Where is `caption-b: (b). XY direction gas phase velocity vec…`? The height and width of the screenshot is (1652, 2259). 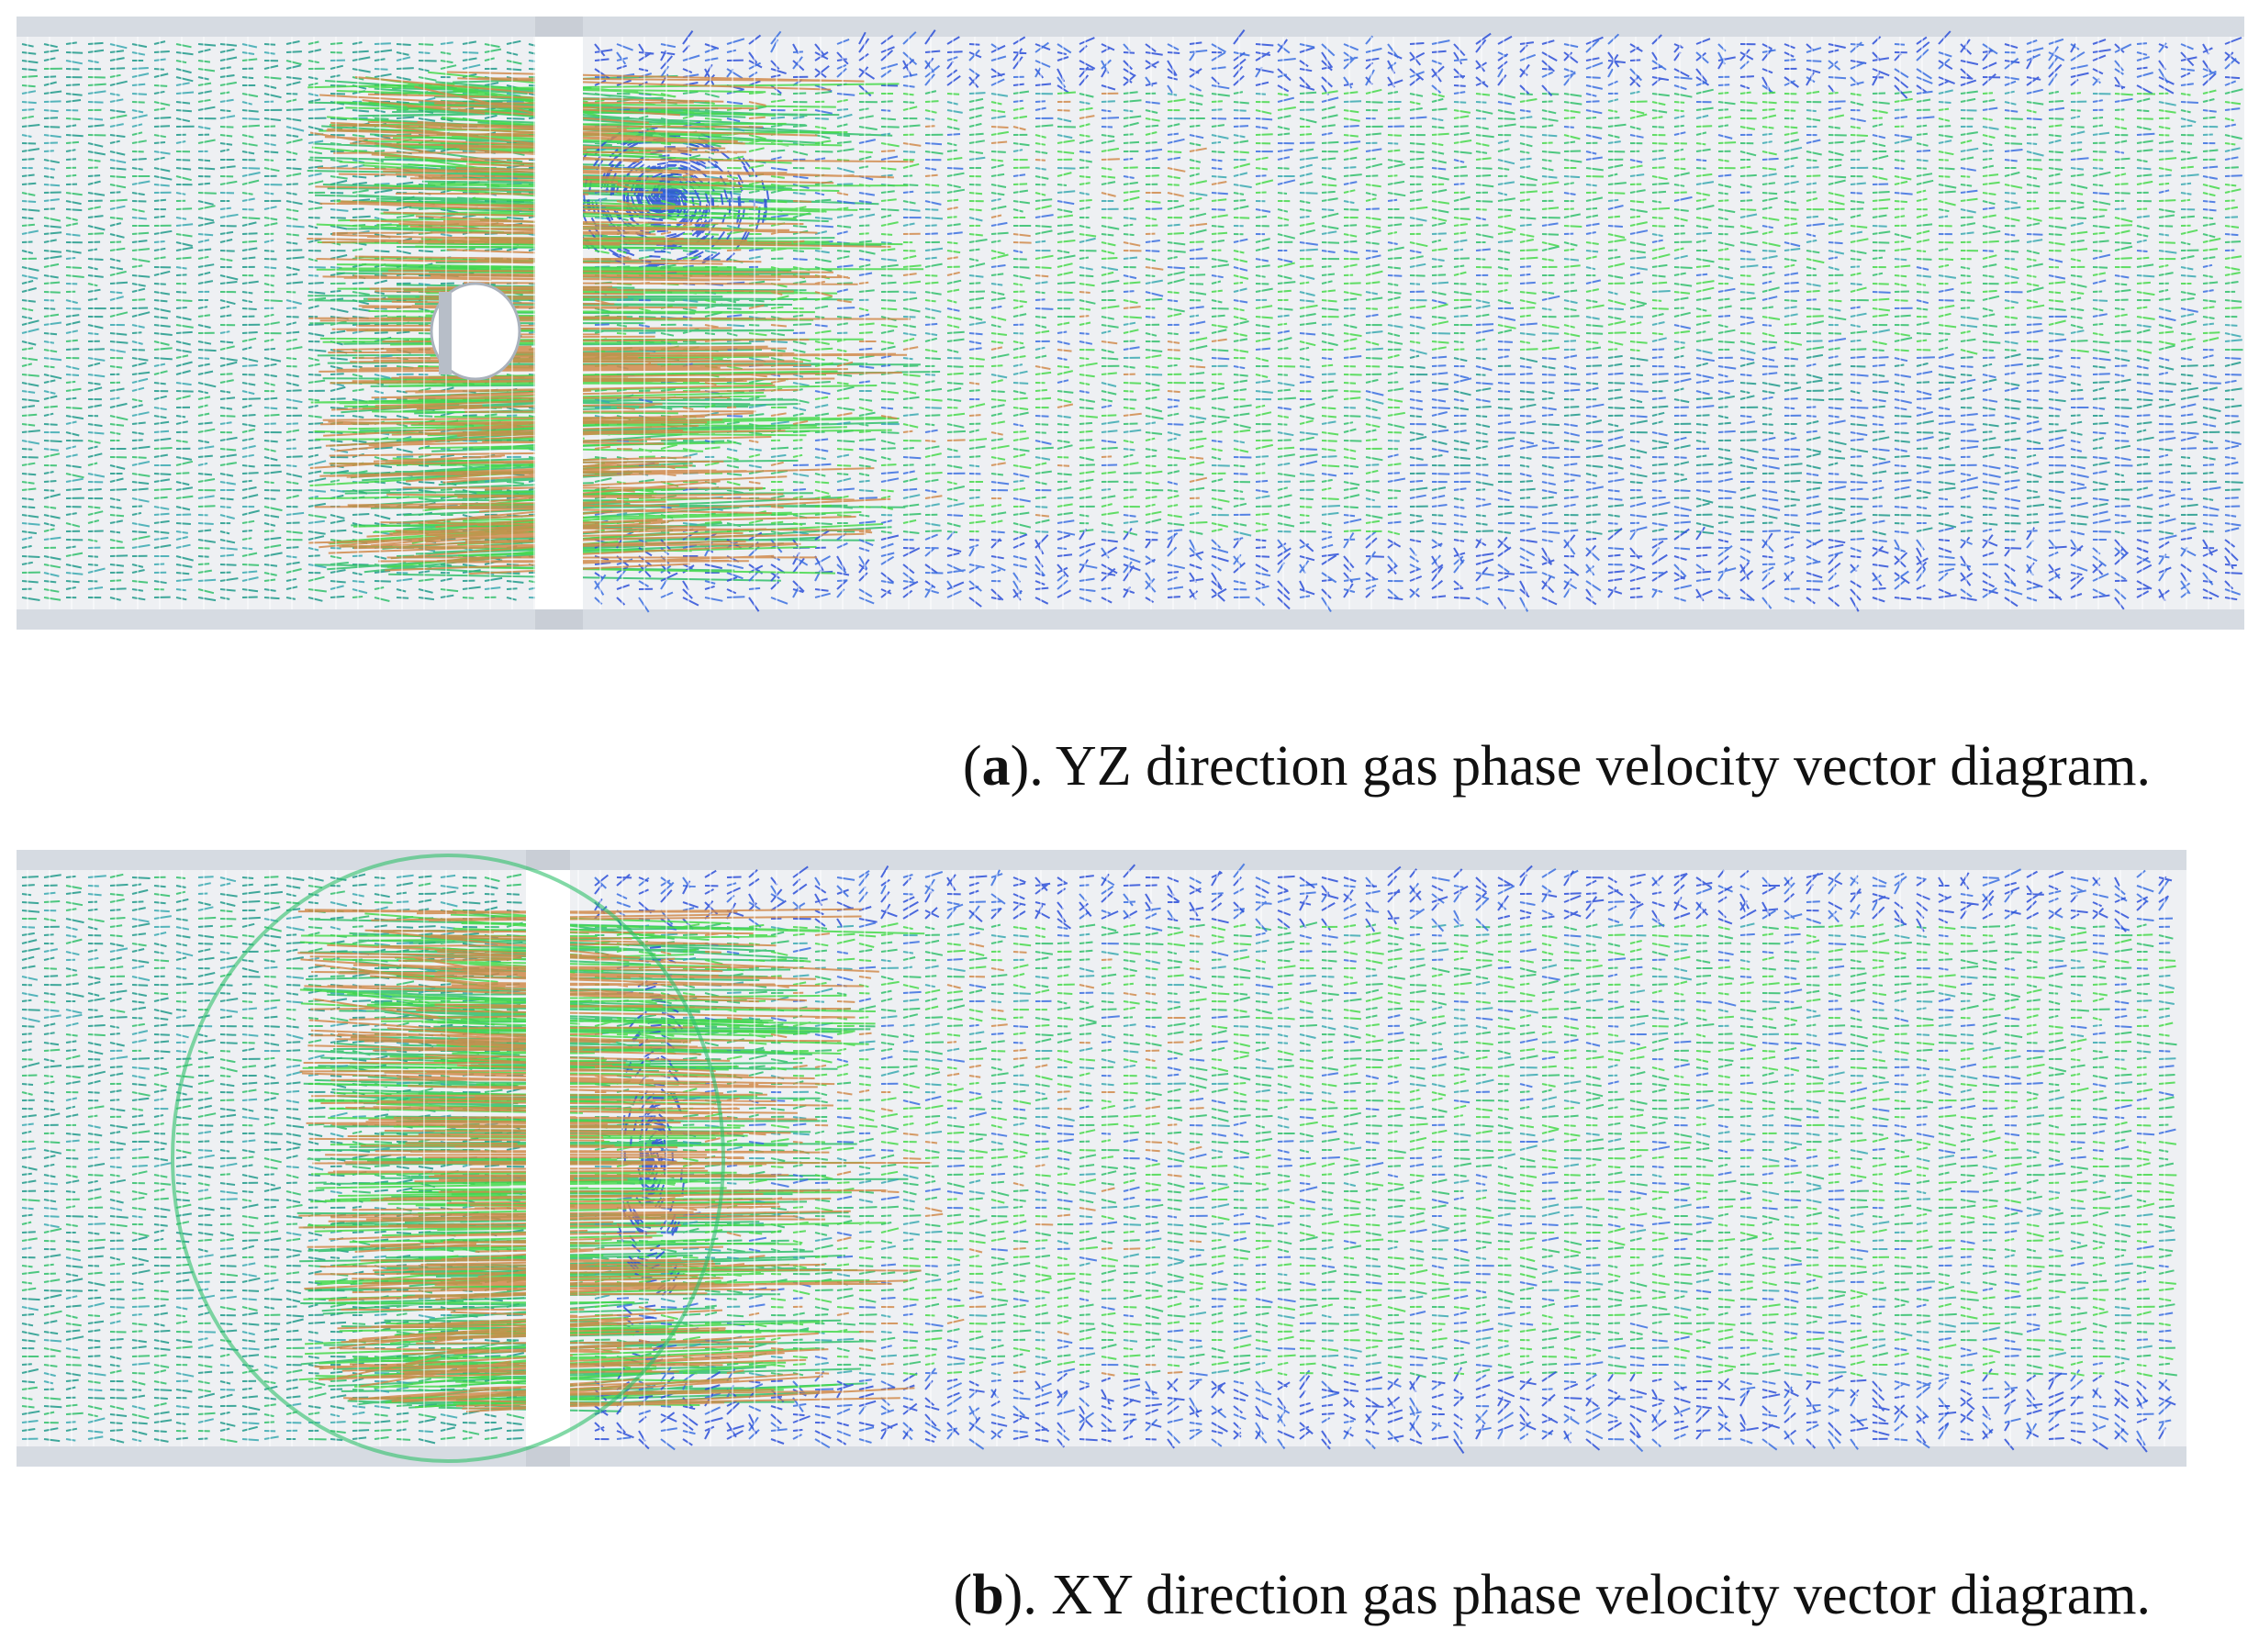 caption-b: (b). XY direction gas phase velocity vec… is located at coordinates (1553, 1596).